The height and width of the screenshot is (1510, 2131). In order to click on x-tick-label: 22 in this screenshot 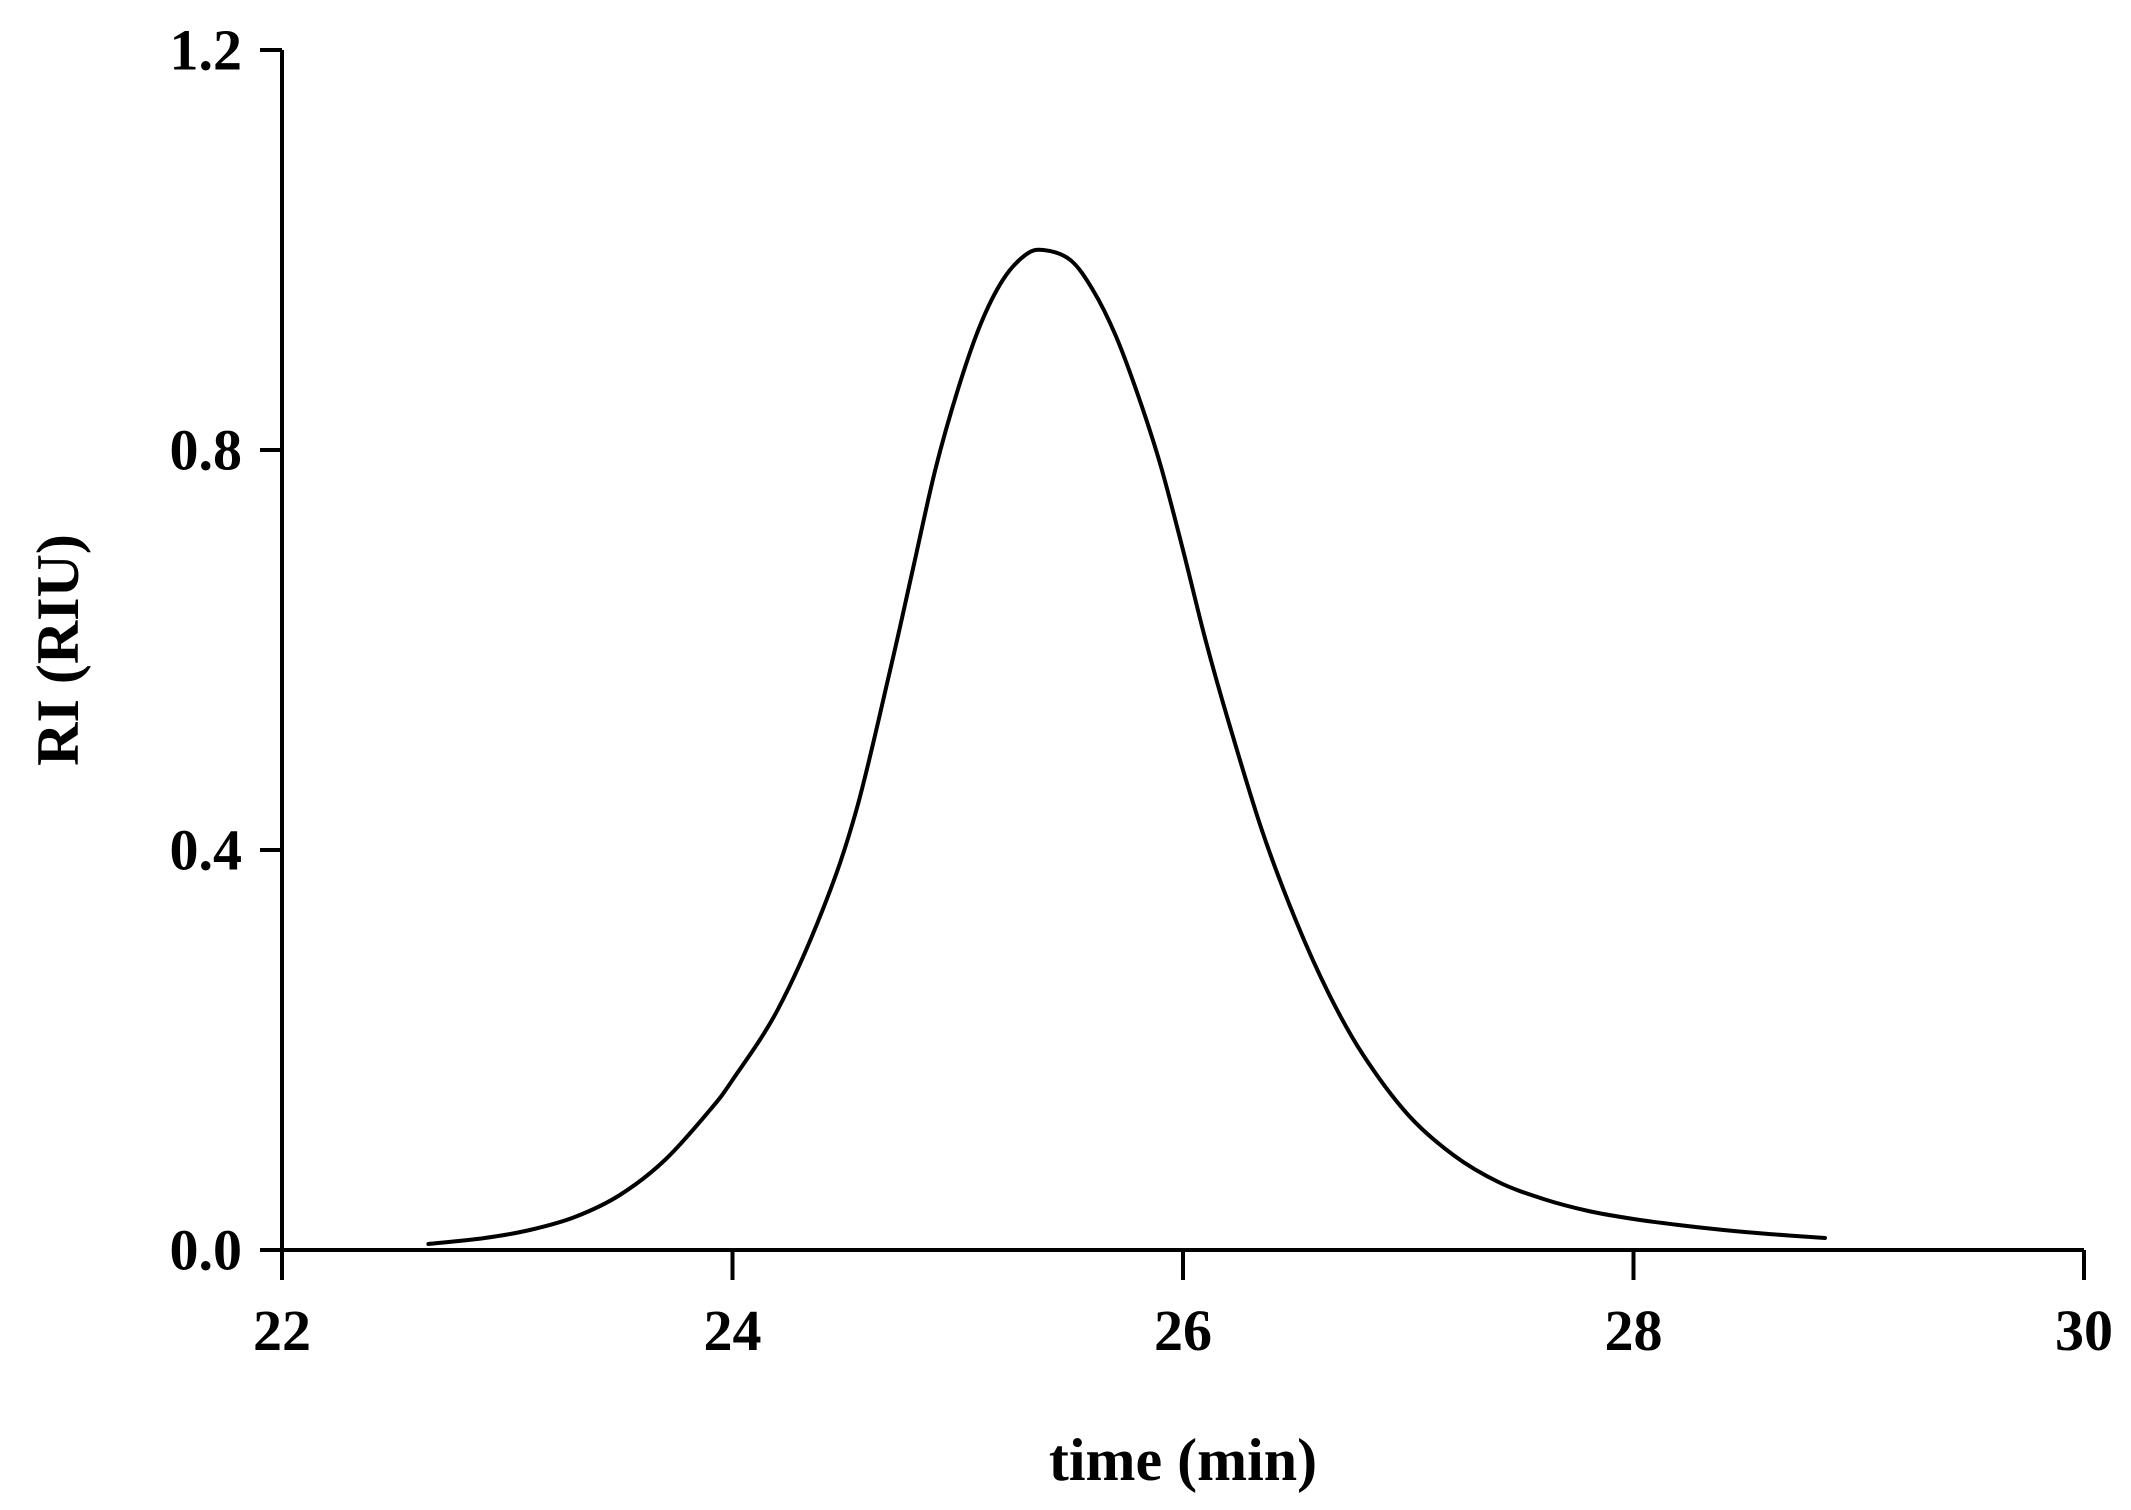, I will do `click(282, 1330)`.